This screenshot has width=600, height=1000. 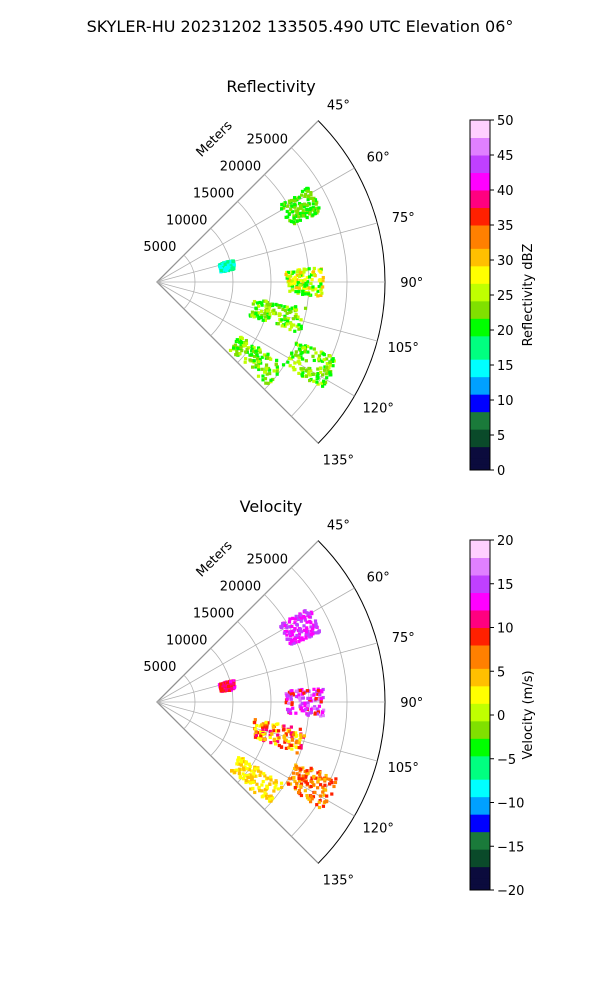 What do you see at coordinates (505, 401) in the screenshot?
I see `colorbar-tick-label: 10` at bounding box center [505, 401].